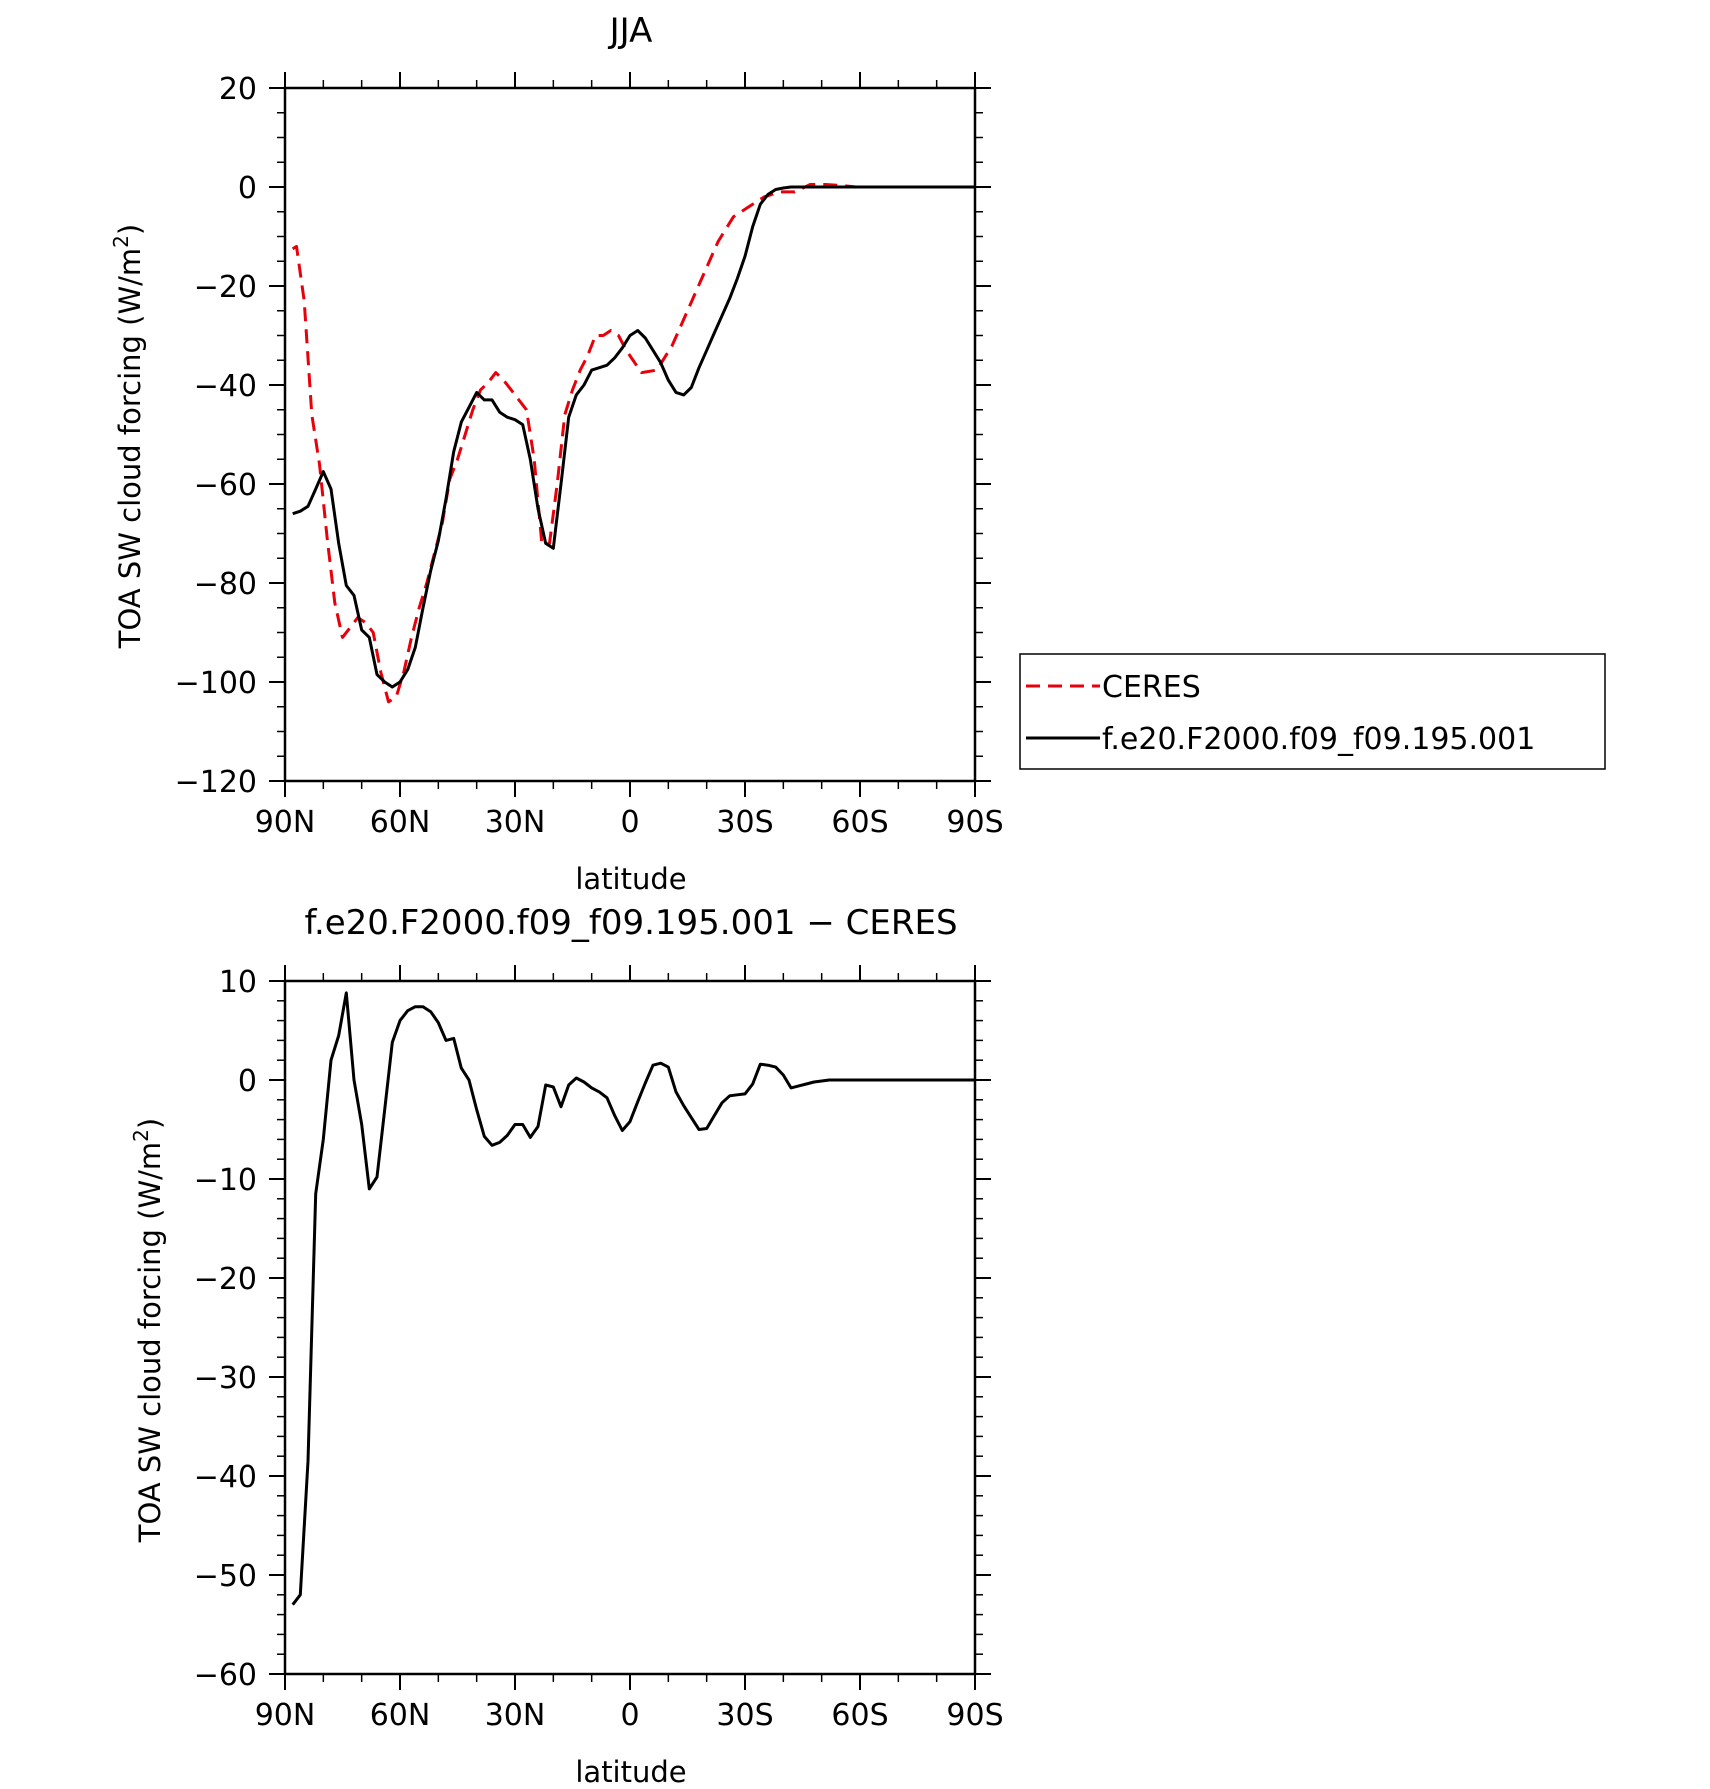 The height and width of the screenshot is (1789, 1710). Describe the element at coordinates (225, 1378) in the screenshot. I see `y-tick-label: −30` at that location.